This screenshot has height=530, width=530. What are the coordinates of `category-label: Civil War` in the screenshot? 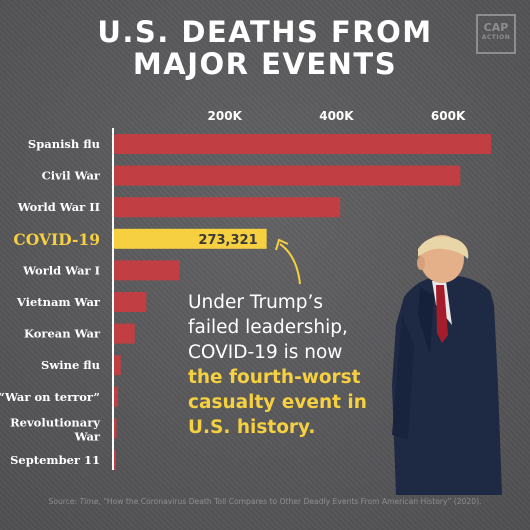 It's located at (71, 176).